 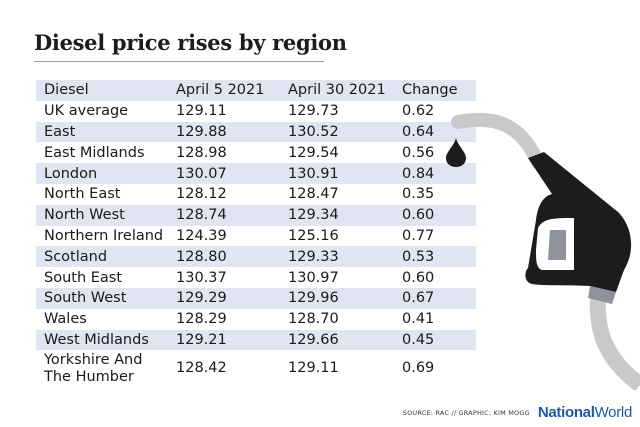 What do you see at coordinates (613, 412) in the screenshot?
I see `logo-text-world: World` at bounding box center [613, 412].